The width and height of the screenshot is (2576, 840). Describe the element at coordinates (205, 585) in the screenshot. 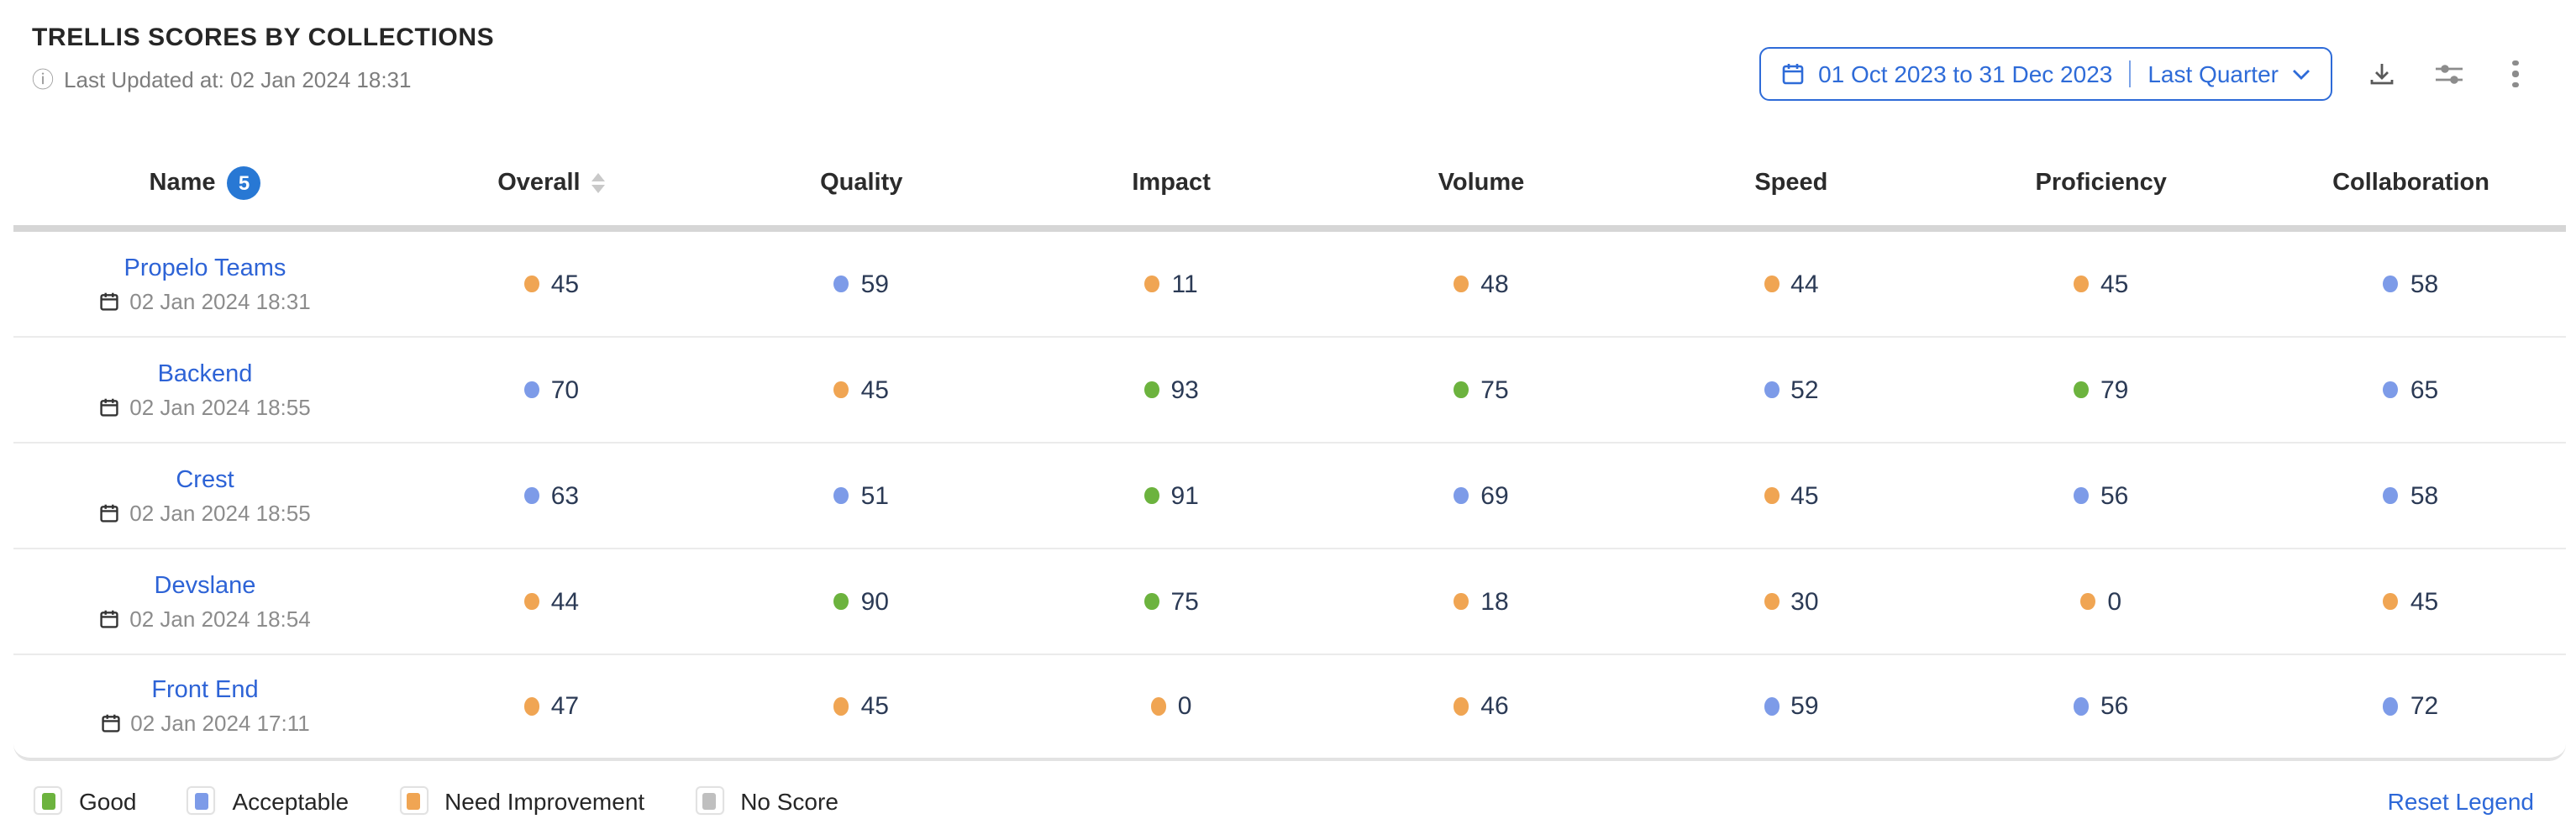

I see `collection-link: Devslane` at that location.